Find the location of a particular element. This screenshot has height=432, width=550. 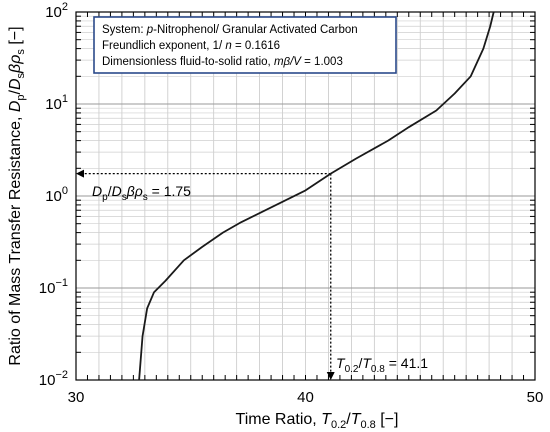

x-tick-labels: 30 40 50 is located at coordinates (306, 397).